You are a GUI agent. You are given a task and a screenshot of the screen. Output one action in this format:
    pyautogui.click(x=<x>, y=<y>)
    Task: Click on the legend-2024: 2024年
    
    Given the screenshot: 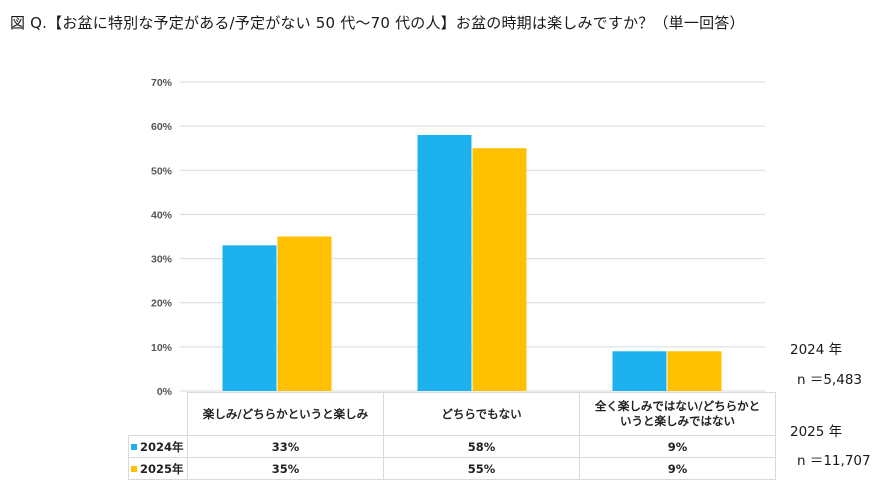 What is the action you would take?
    pyautogui.click(x=158, y=446)
    